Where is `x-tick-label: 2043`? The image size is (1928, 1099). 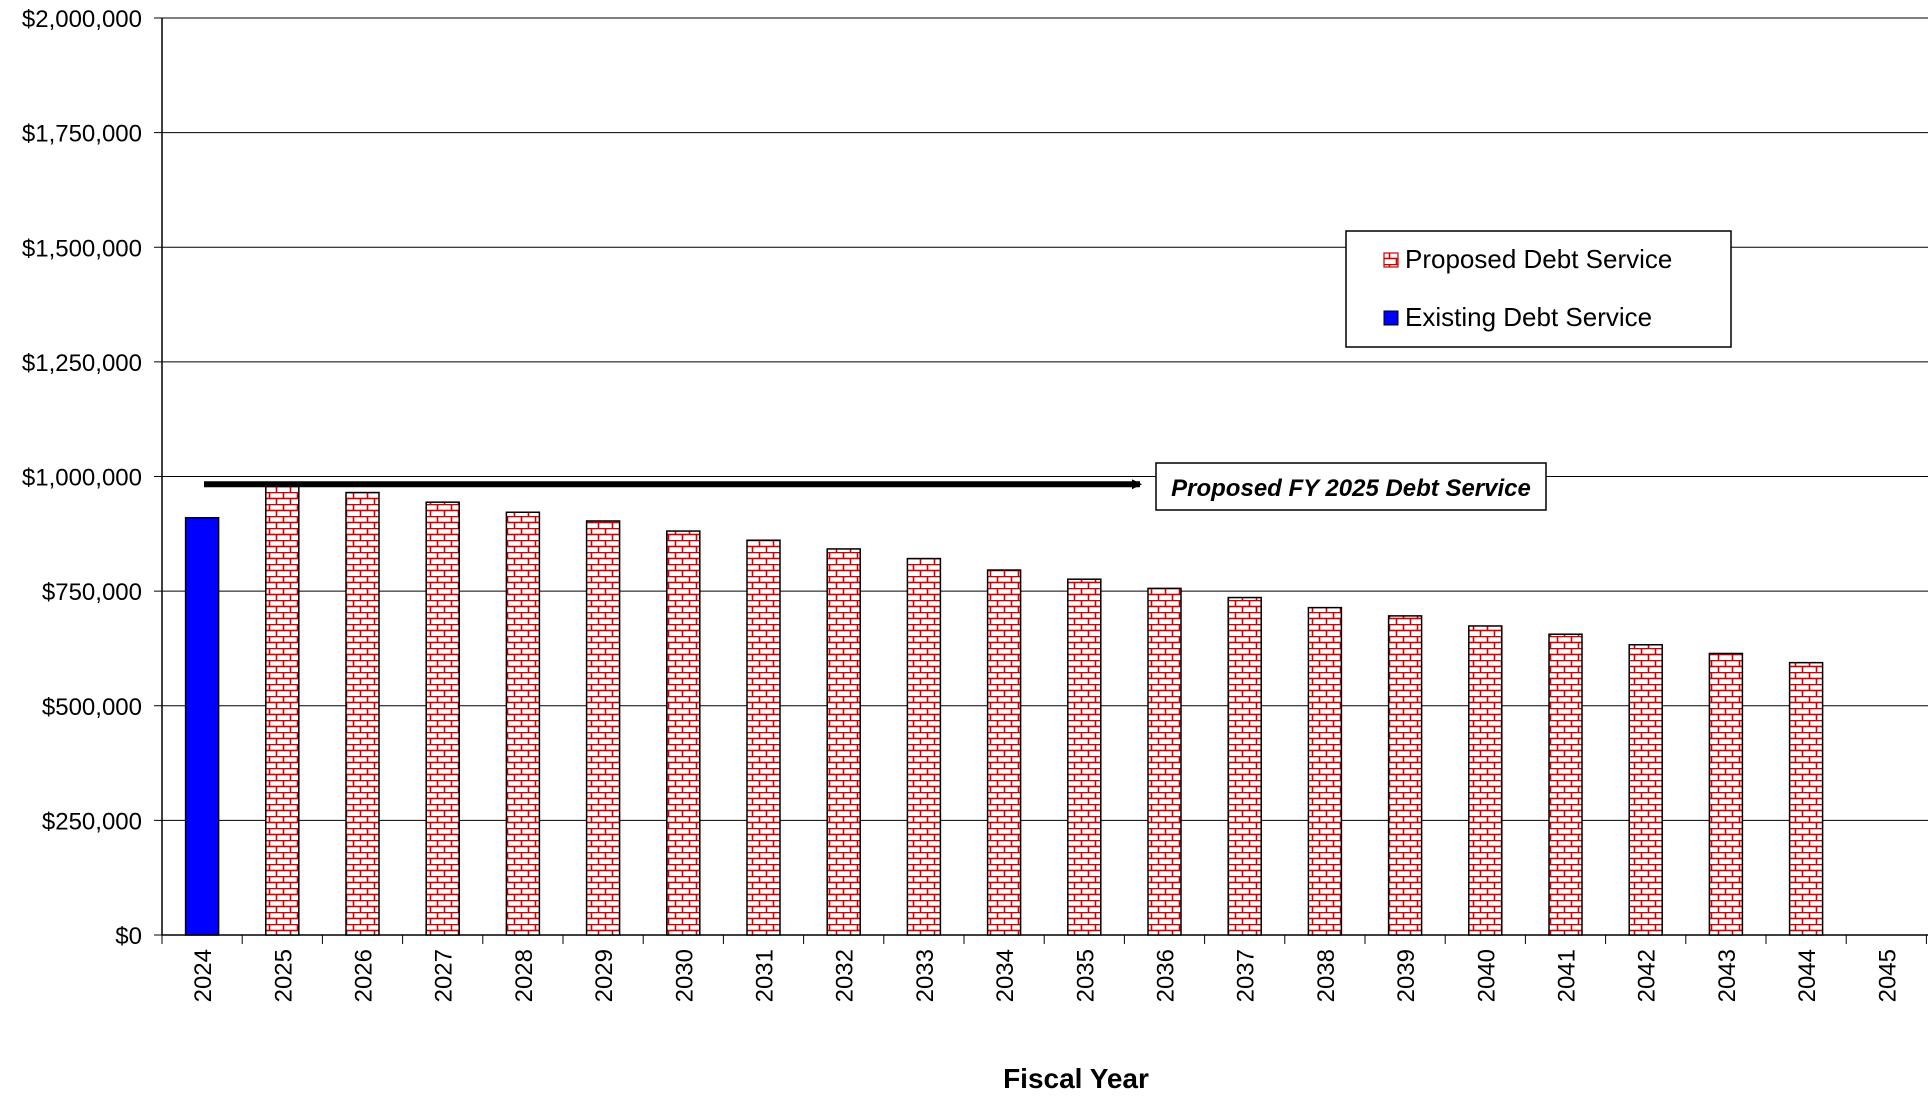
x-tick-label: 2043 is located at coordinates (1727, 975).